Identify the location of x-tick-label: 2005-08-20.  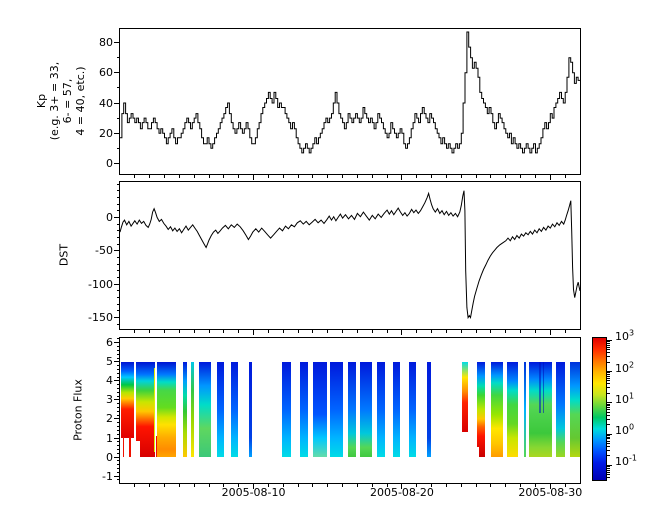
(401, 492).